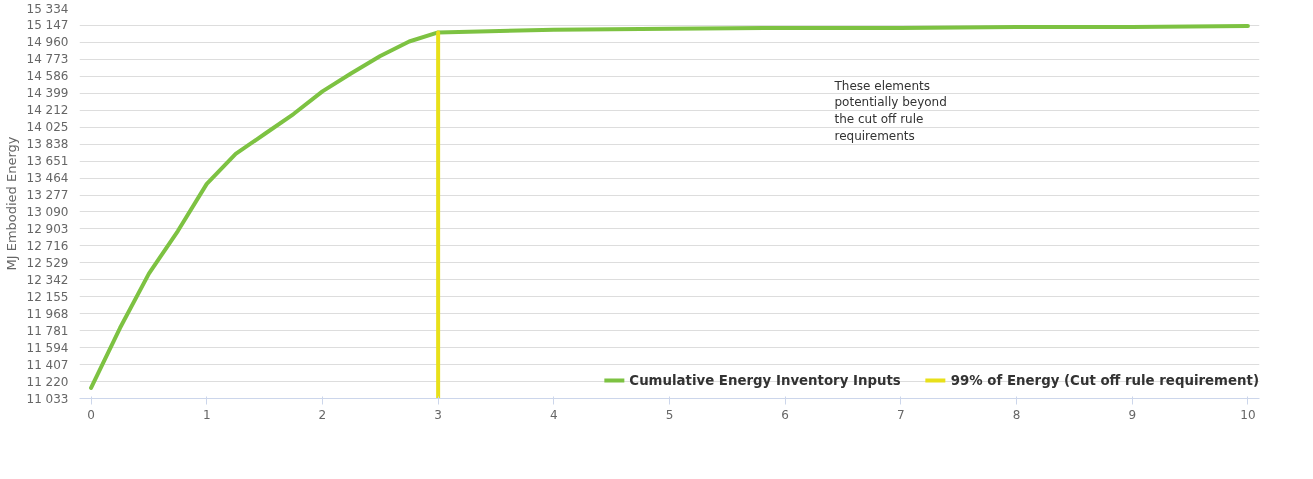 This screenshot has width=1313, height=479. Describe the element at coordinates (47, 330) in the screenshot. I see `y-tick-label: 11 781` at that location.